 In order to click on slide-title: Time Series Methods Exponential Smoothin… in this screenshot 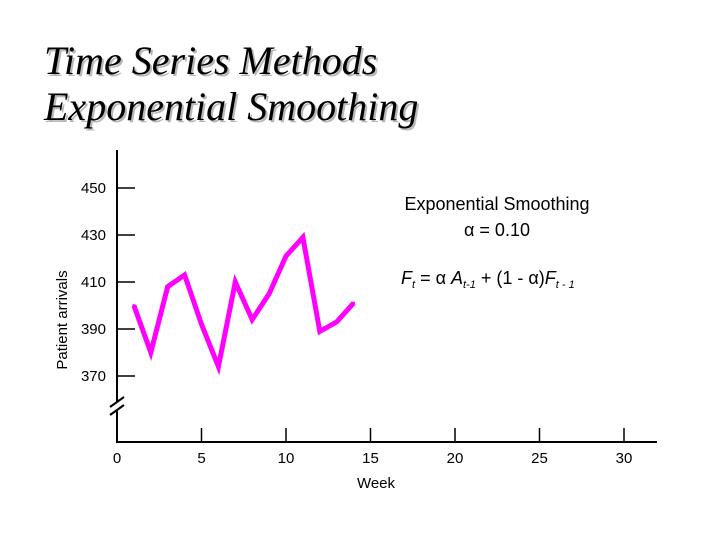, I will do `click(231, 84)`.